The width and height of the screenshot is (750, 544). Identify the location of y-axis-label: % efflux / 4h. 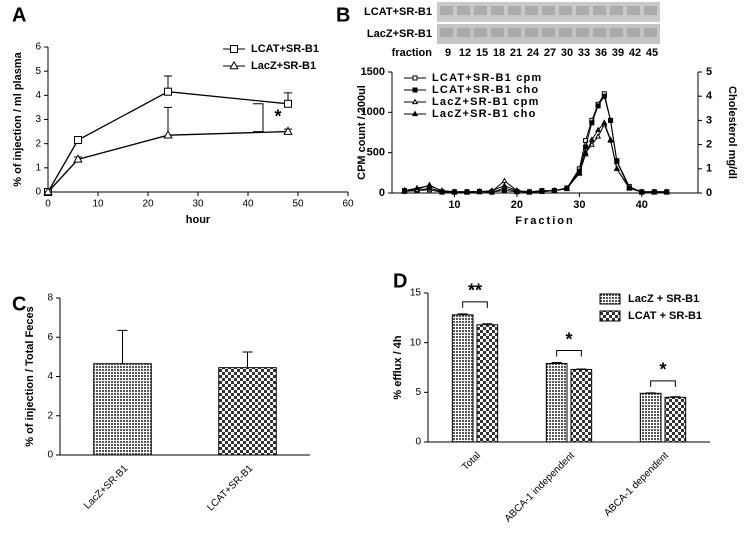
(398, 367).